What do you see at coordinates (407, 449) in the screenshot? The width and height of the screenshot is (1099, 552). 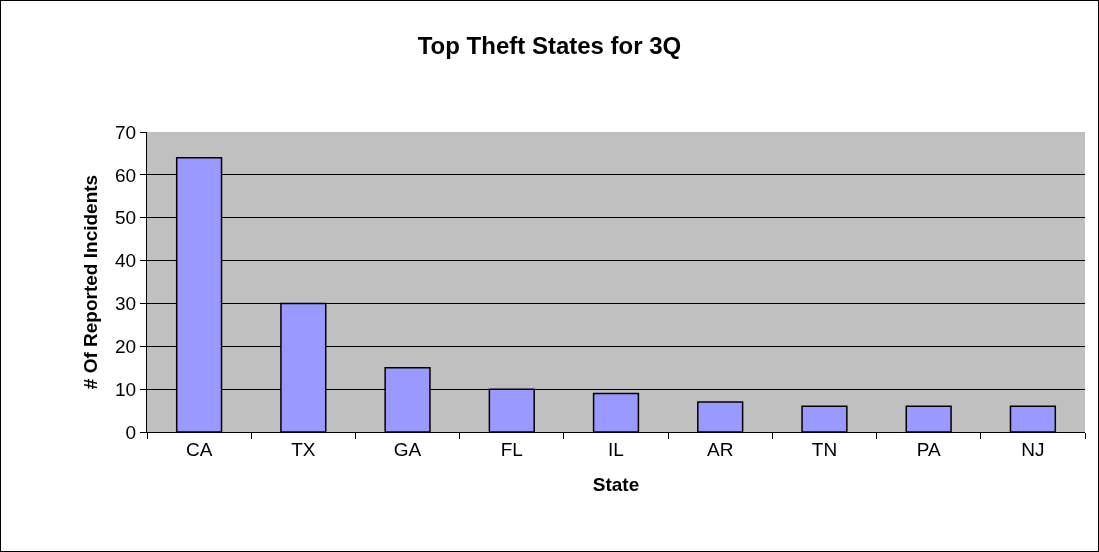 I see `x-tick-label: GA` at bounding box center [407, 449].